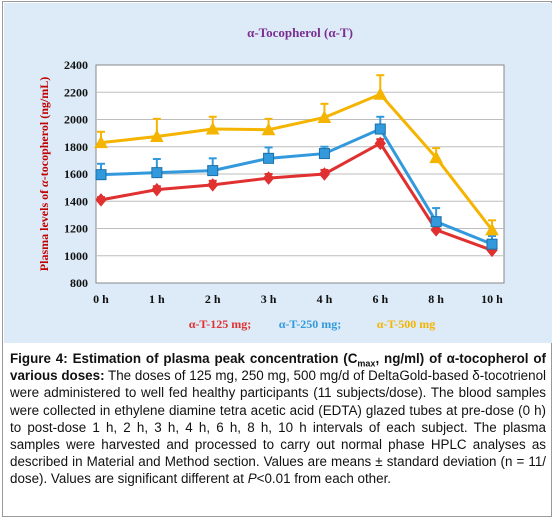 The width and height of the screenshot is (556, 521). Describe the element at coordinates (325, 299) in the screenshot. I see `x-tick-label: 4 h` at that location.